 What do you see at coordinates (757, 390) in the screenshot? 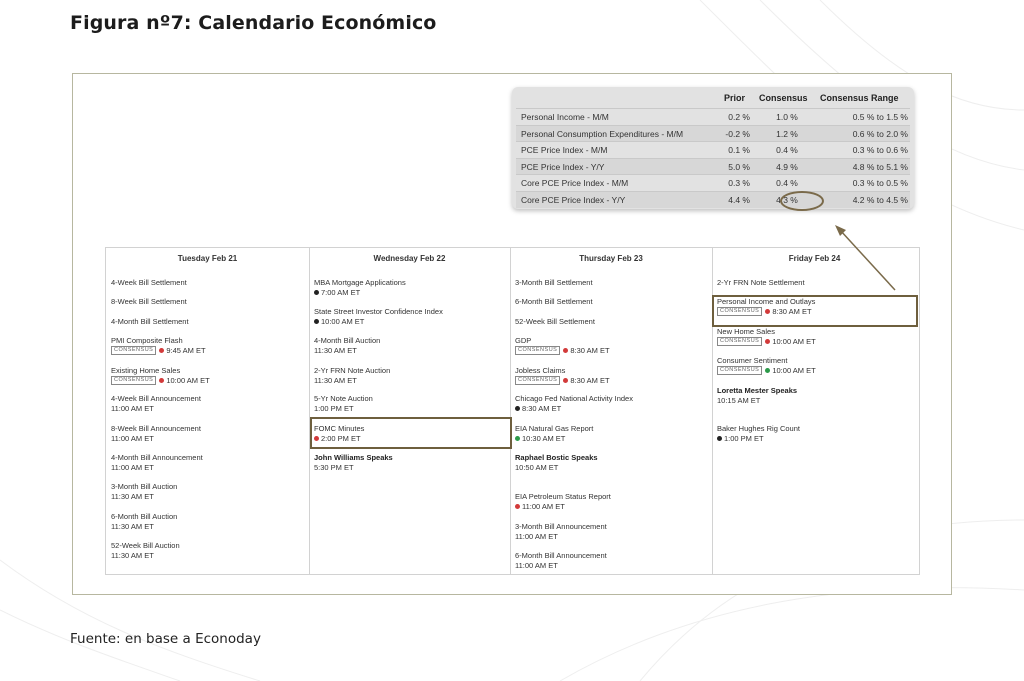
I see `event-name: Loretta Mester Speaks` at bounding box center [757, 390].